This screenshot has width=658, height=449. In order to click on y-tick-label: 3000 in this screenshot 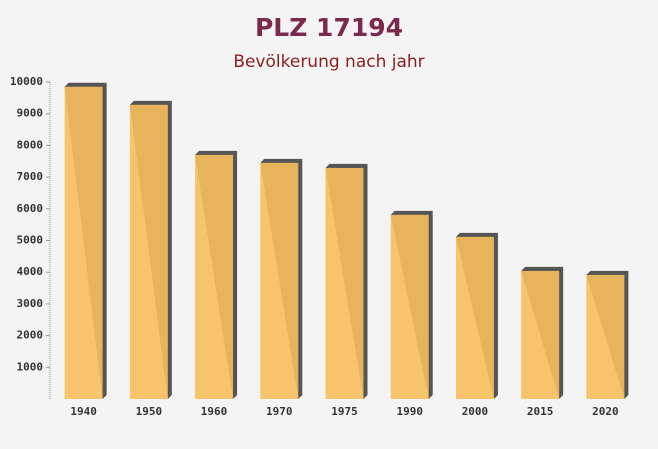, I will do `click(30, 303)`.